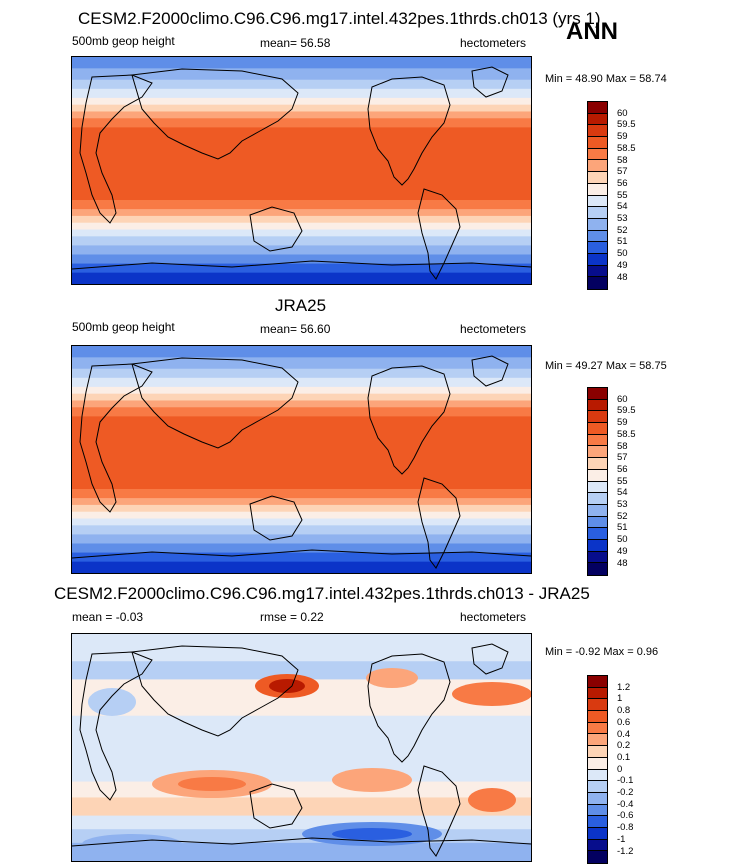 This screenshot has width=732, height=865. Describe the element at coordinates (625, 804) in the screenshot. I see `colorbar-label: -0.4` at that location.